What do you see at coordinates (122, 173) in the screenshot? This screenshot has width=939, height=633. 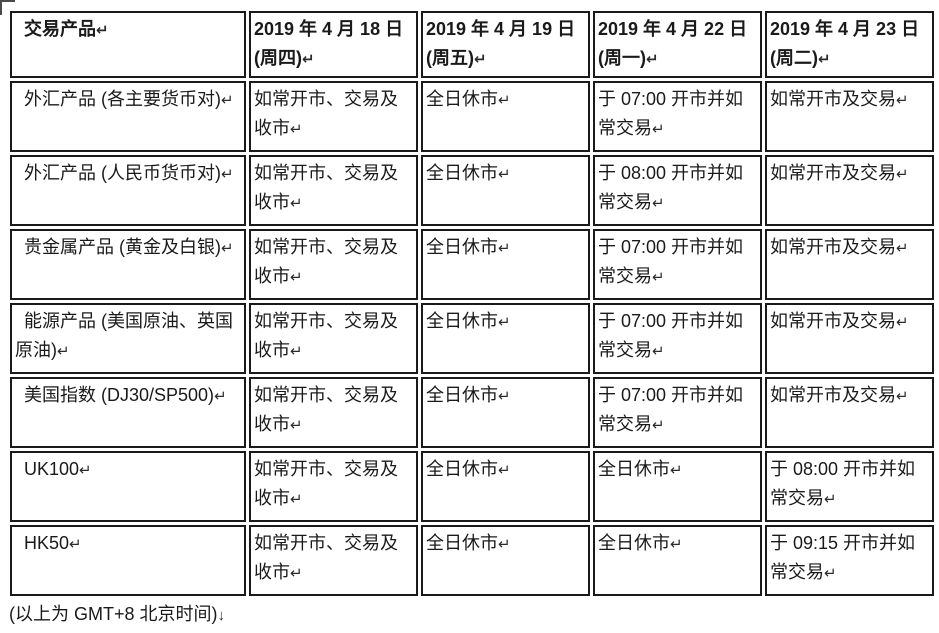 I see `product-label: 外汇产品 (人民币货币对)` at bounding box center [122, 173].